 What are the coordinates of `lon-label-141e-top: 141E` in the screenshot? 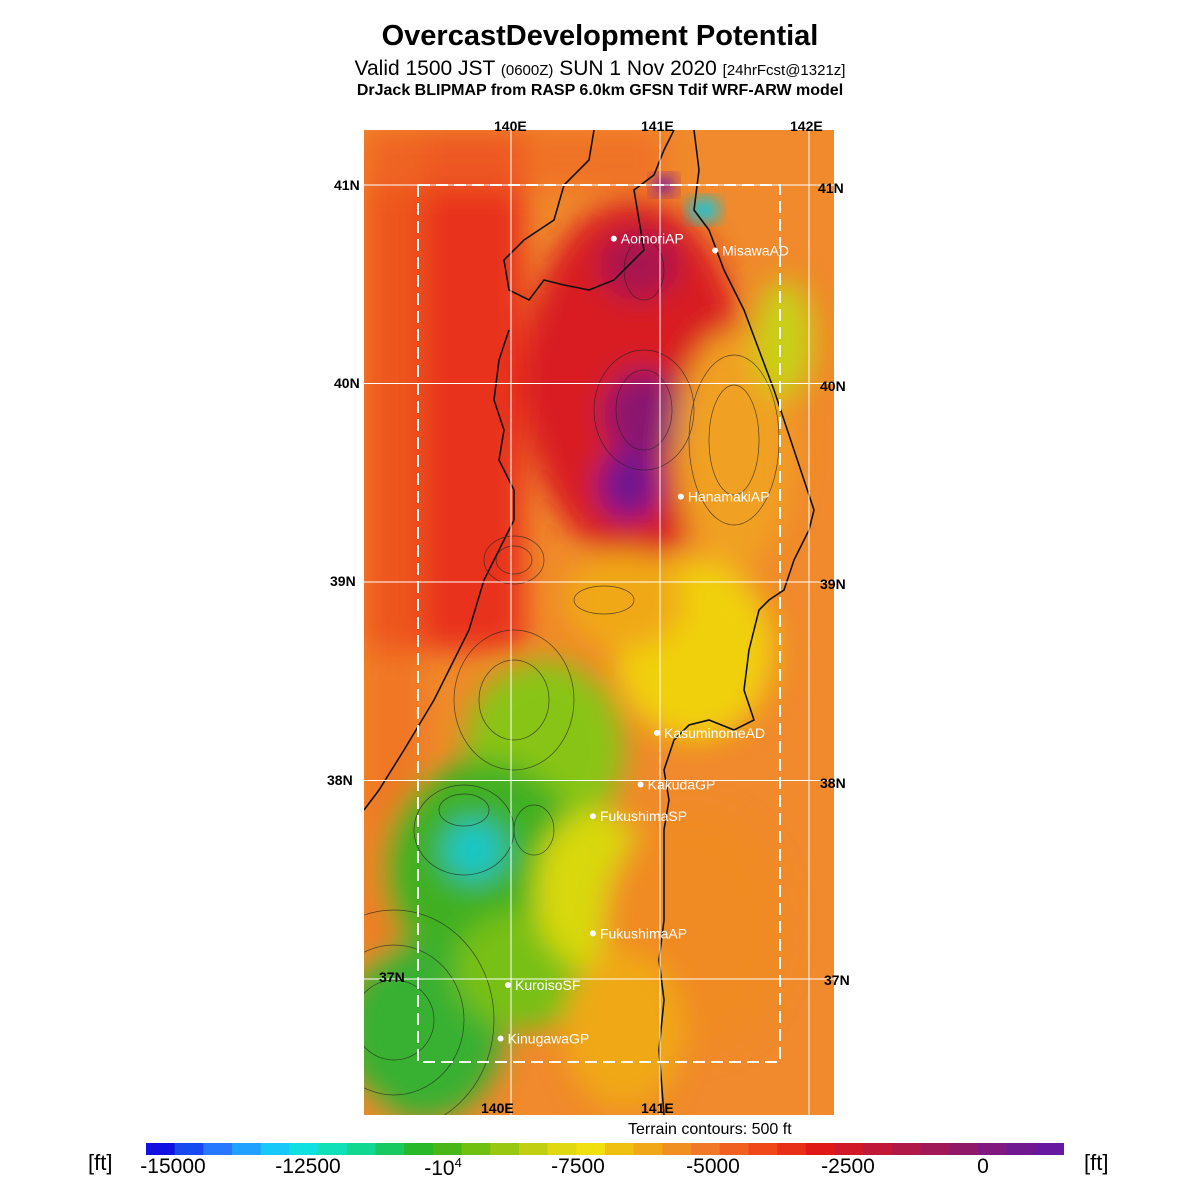 It's located at (657, 126).